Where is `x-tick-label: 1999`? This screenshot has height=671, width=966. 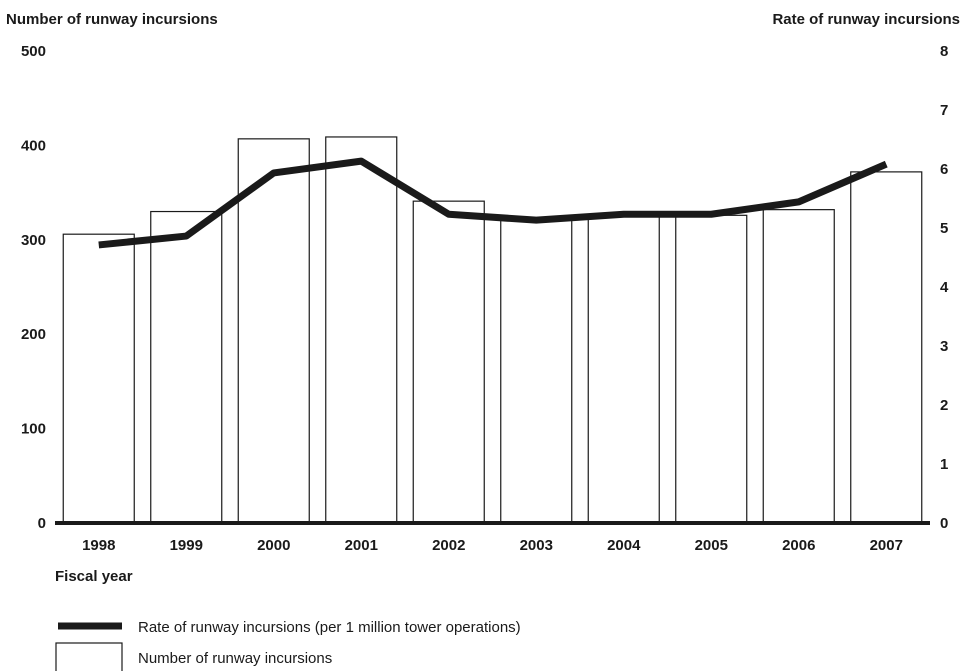 x-tick-label: 1999 is located at coordinates (186, 545).